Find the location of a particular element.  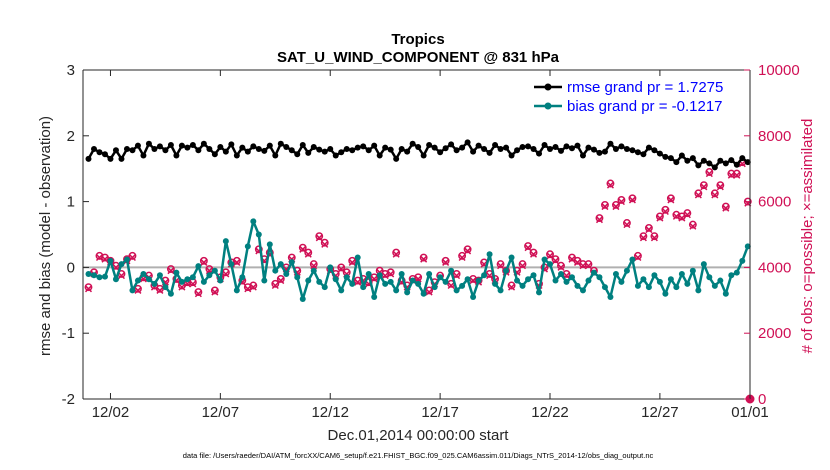

y2-tick-label: 6000 is located at coordinates (774, 202).